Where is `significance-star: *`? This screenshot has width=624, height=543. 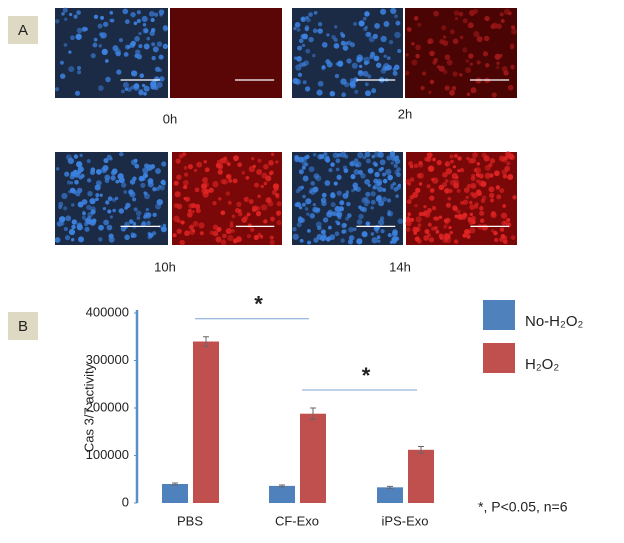
significance-star: * is located at coordinates (366, 375).